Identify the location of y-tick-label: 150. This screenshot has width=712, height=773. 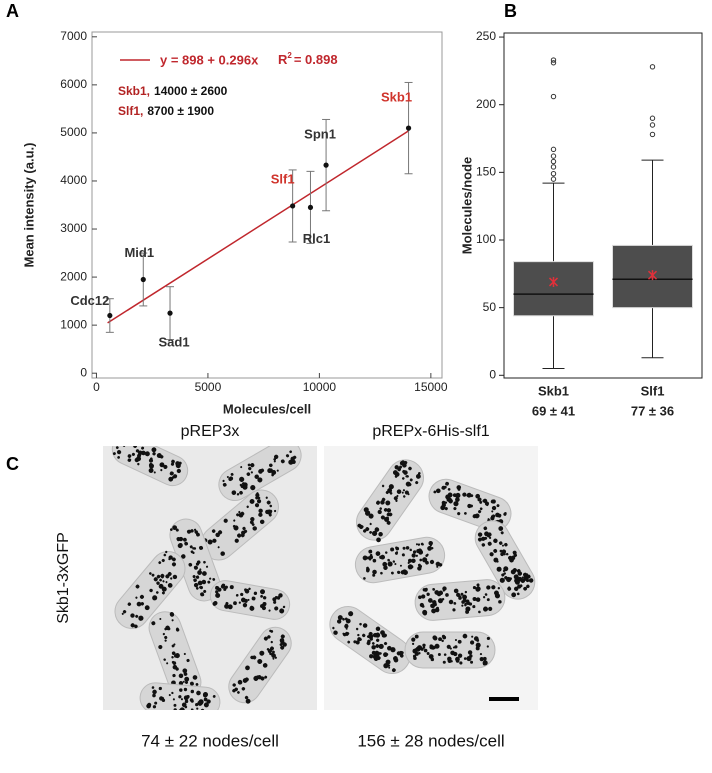
(486, 172).